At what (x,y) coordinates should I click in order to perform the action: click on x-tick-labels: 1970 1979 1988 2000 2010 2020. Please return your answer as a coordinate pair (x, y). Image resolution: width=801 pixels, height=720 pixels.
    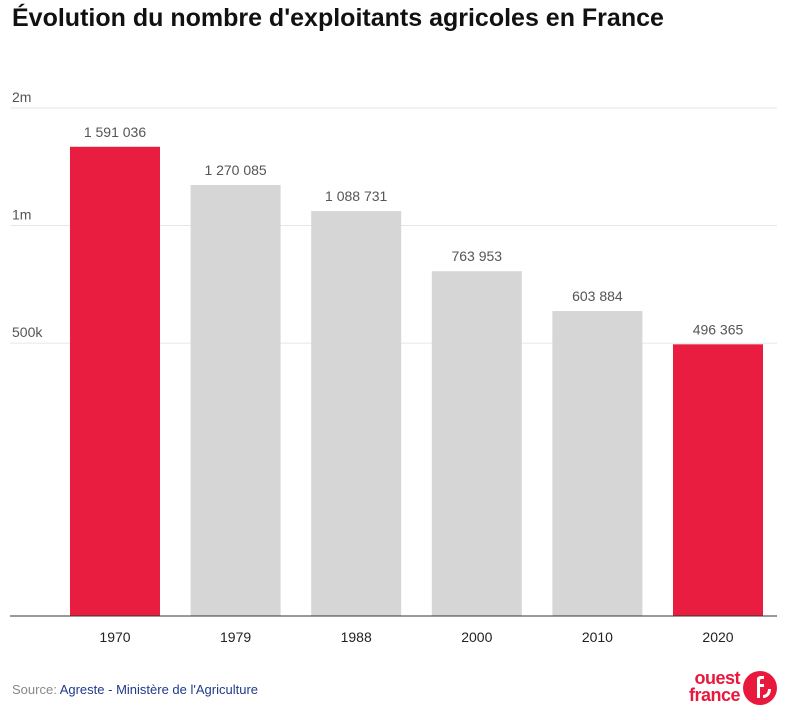
    Looking at the image, I should click on (416, 637).